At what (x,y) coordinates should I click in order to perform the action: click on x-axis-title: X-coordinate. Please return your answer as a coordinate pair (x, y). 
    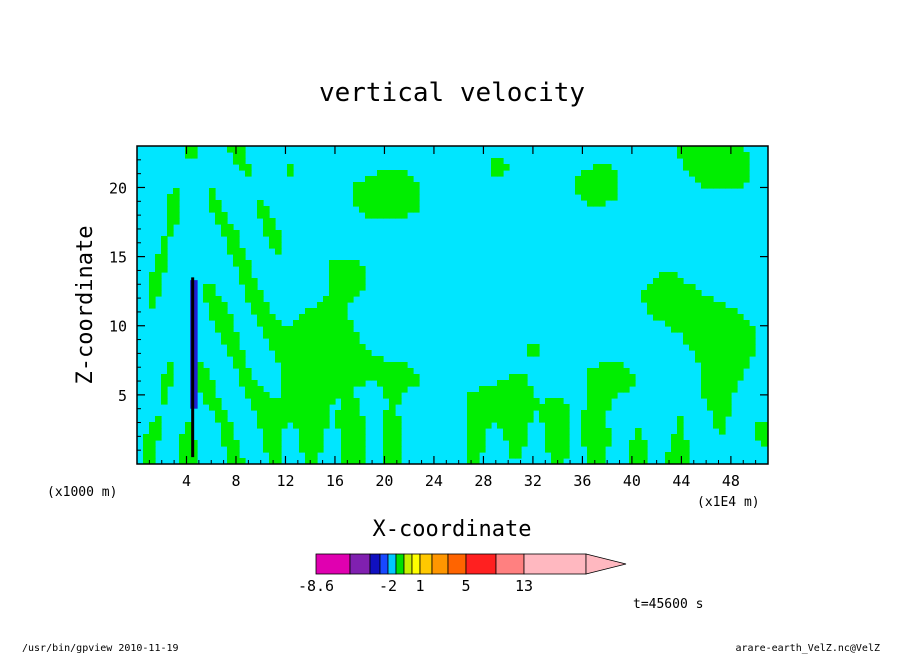
    Looking at the image, I should click on (452, 529).